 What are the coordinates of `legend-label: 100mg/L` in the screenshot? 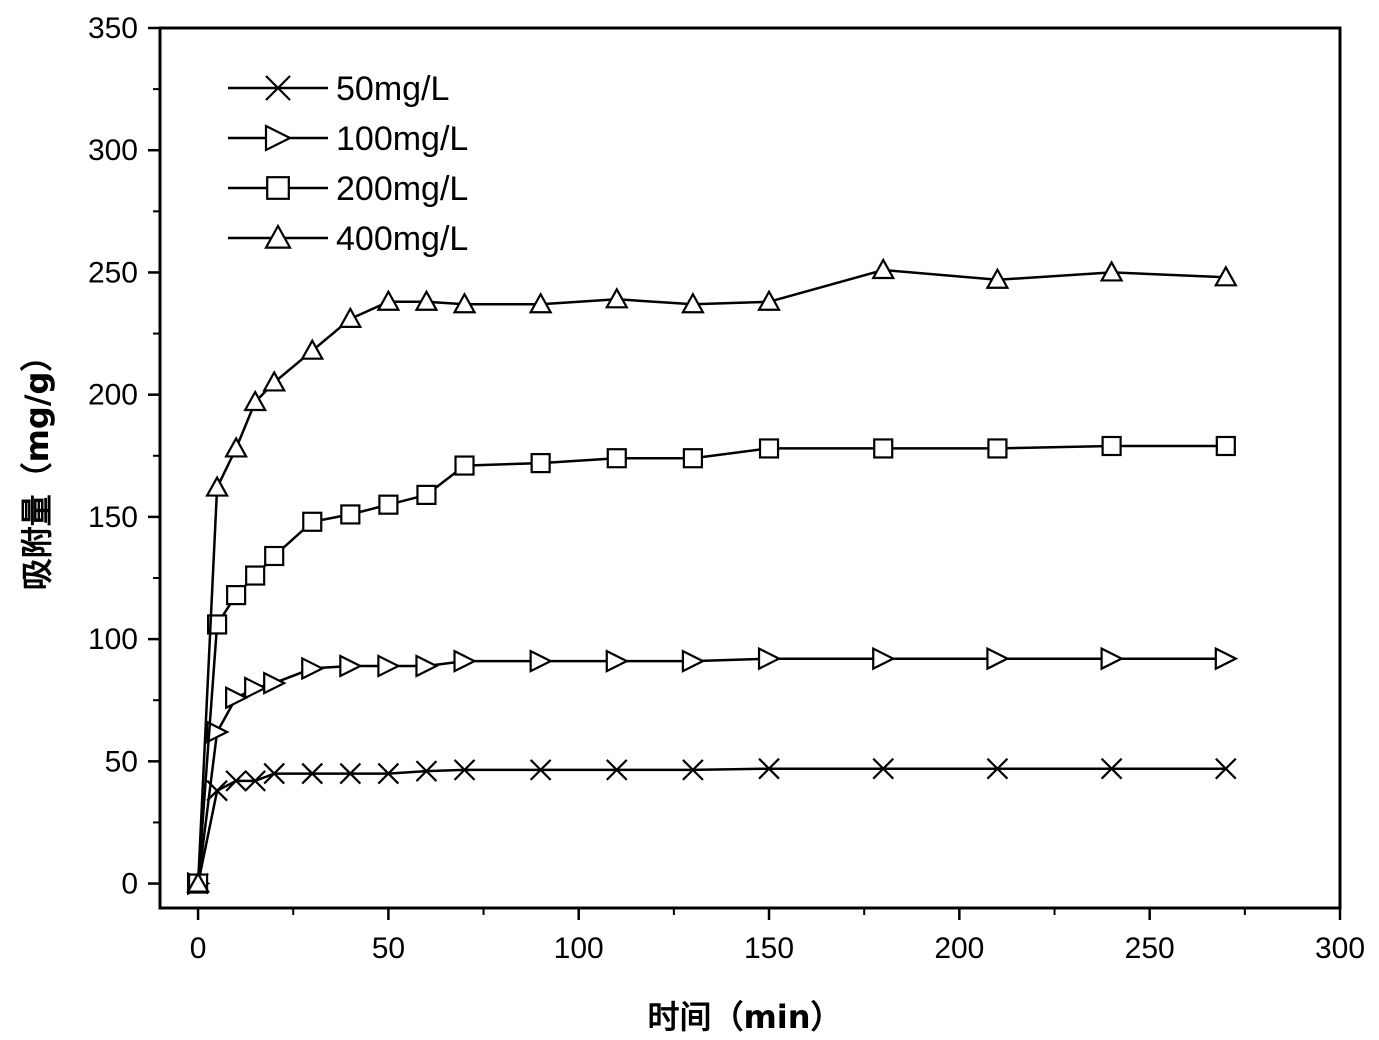 It's located at (402, 139).